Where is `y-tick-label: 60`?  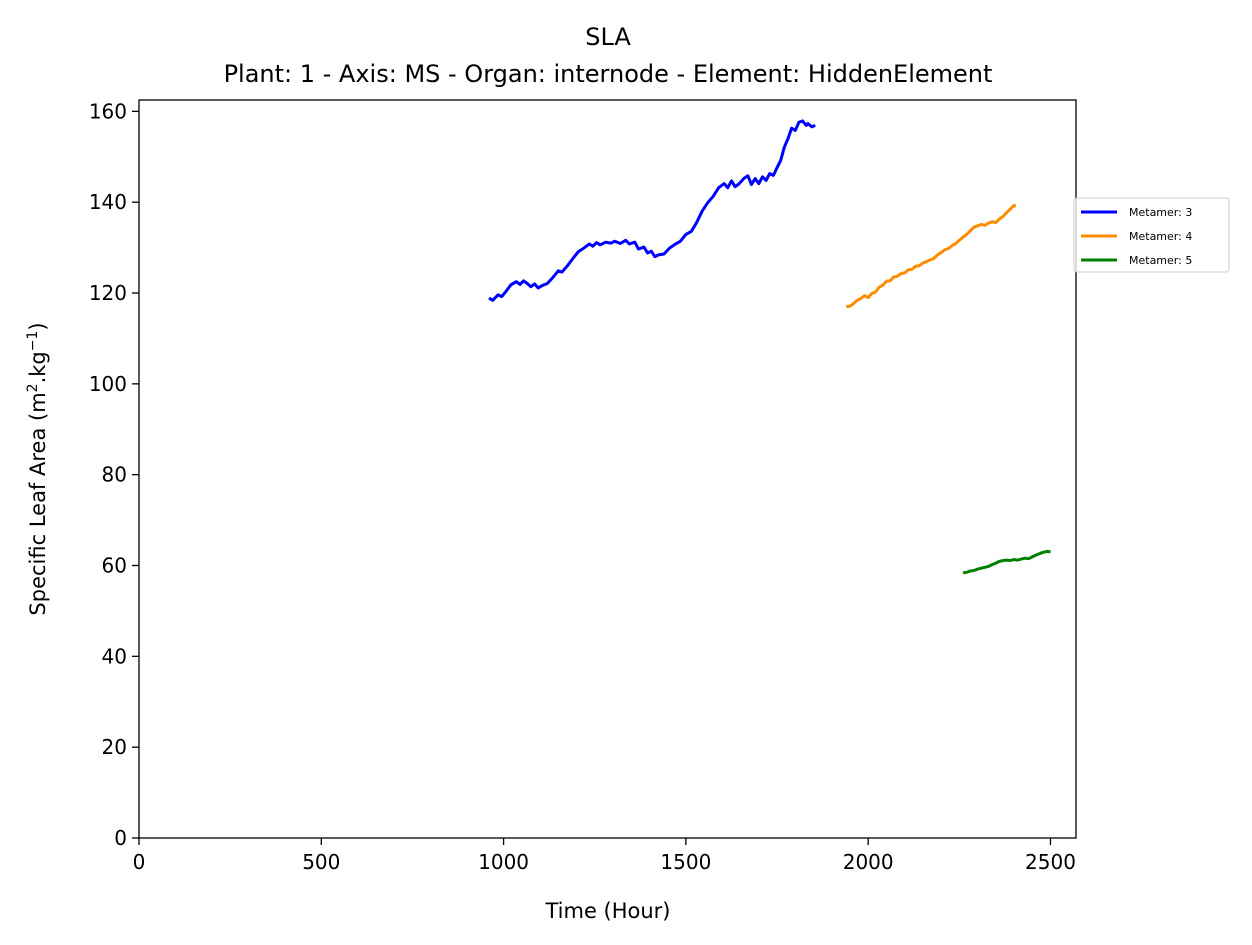
y-tick-label: 60 is located at coordinates (114, 566).